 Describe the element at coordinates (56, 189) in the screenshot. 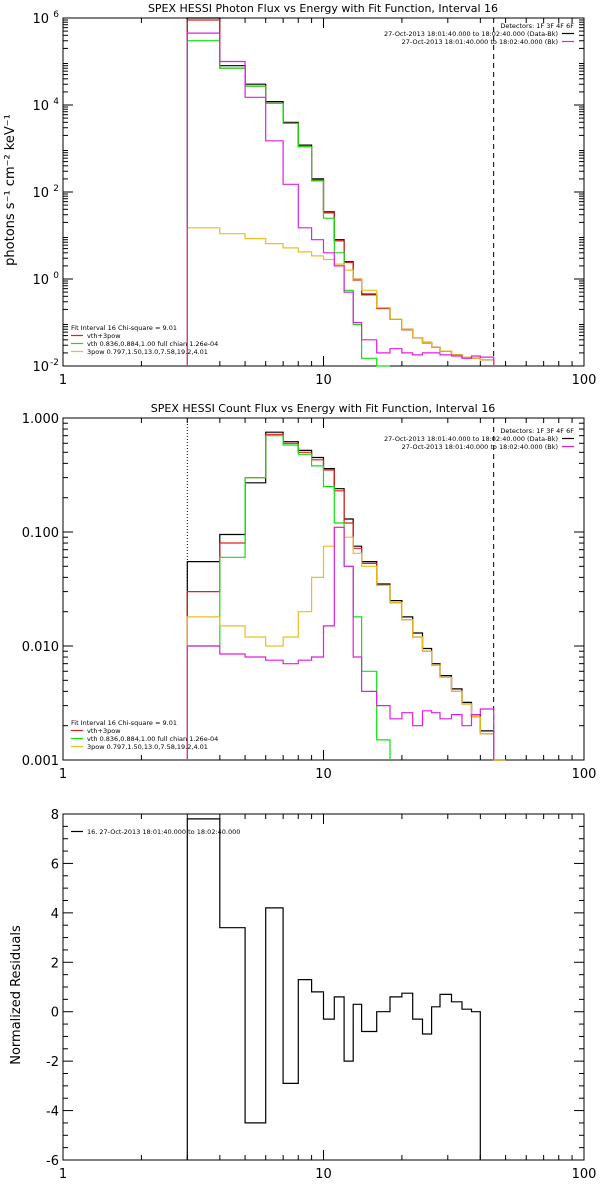

I see `y-tick-exponent: 2` at that location.